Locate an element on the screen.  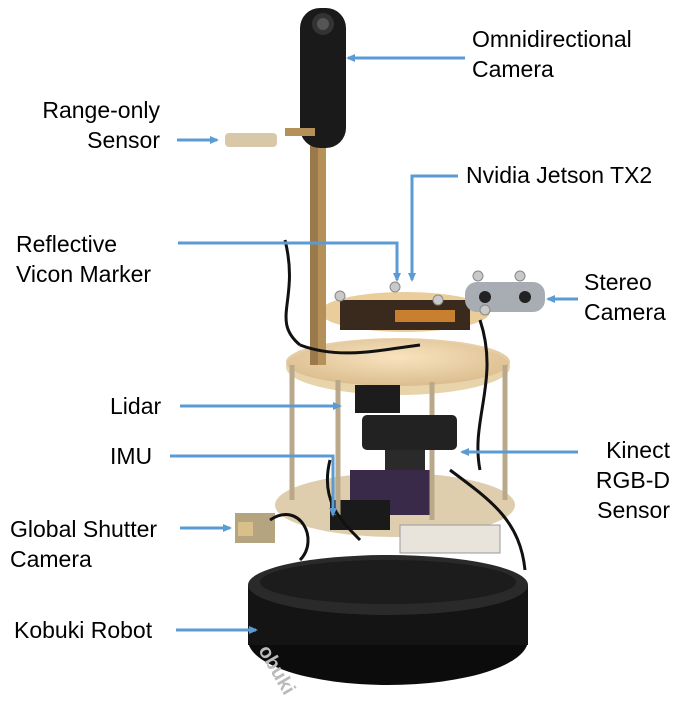
label-stereo-camera: Stereo Camera is located at coordinates (625, 297).